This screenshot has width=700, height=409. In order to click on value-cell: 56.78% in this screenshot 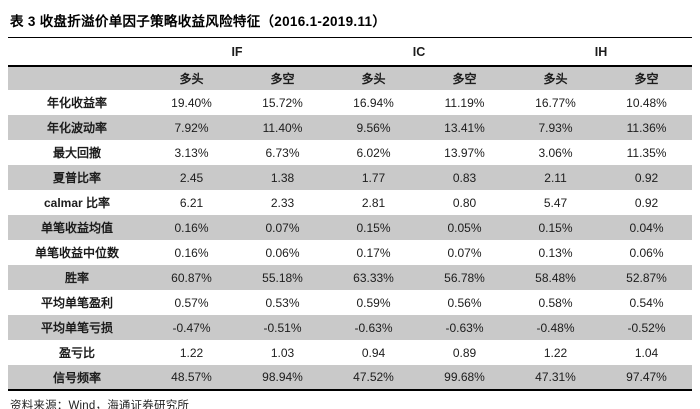, I will do `click(464, 277)`.